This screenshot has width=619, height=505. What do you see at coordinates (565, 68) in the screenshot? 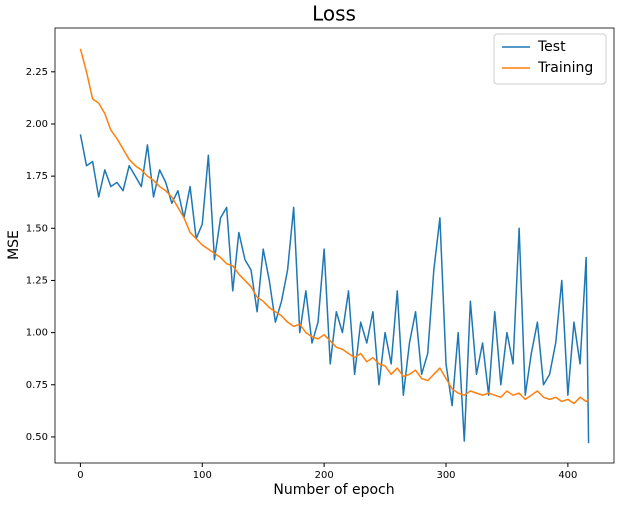
I see `legend-label: Training` at bounding box center [565, 68].